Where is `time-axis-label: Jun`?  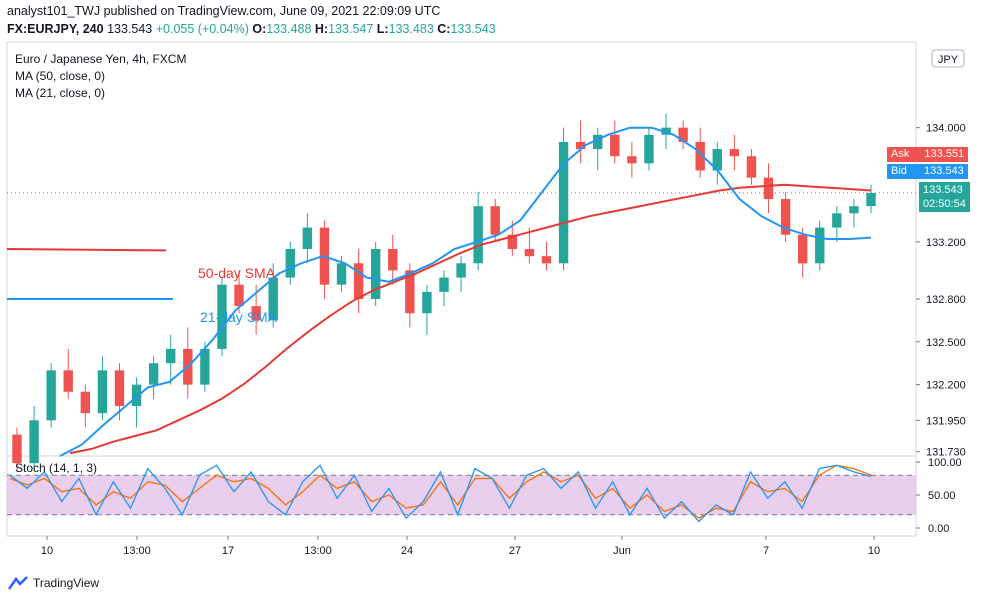 time-axis-label: Jun is located at coordinates (622, 551).